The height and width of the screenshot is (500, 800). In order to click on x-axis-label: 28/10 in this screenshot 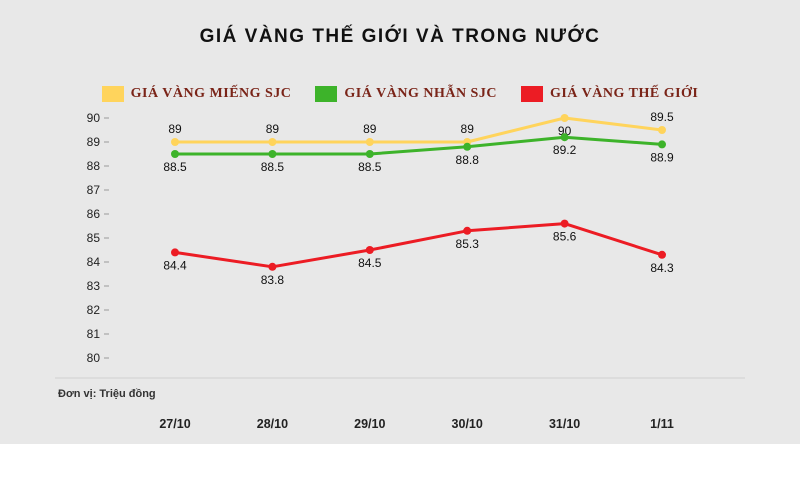, I will do `click(272, 424)`.